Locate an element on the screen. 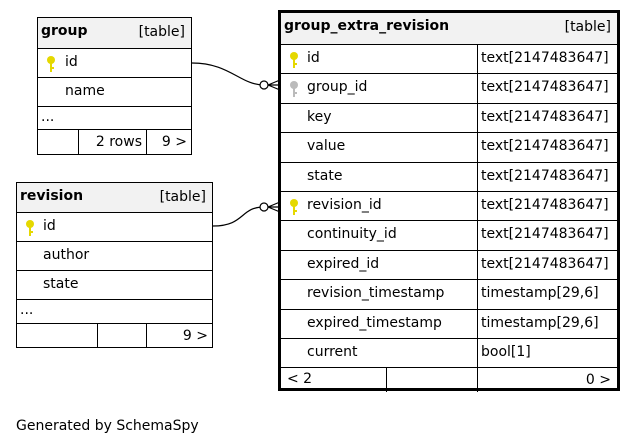 Image resolution: width=636 pixels, height=447 pixels. column-row: current bool[1] is located at coordinates (449, 352).